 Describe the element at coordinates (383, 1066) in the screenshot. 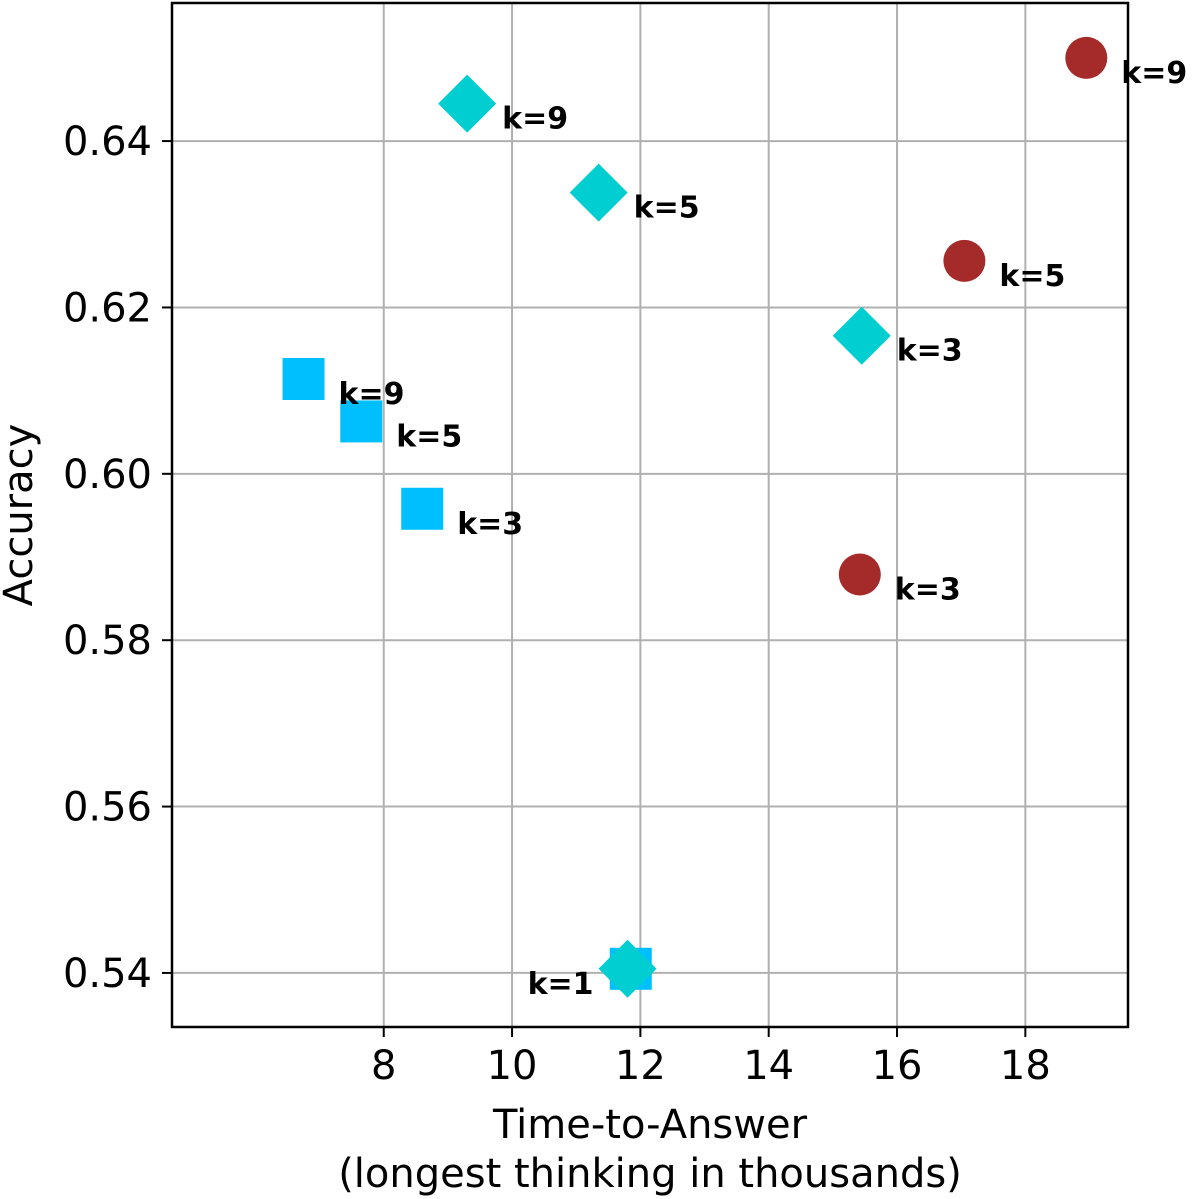

I see `x-tick-label: 8` at that location.